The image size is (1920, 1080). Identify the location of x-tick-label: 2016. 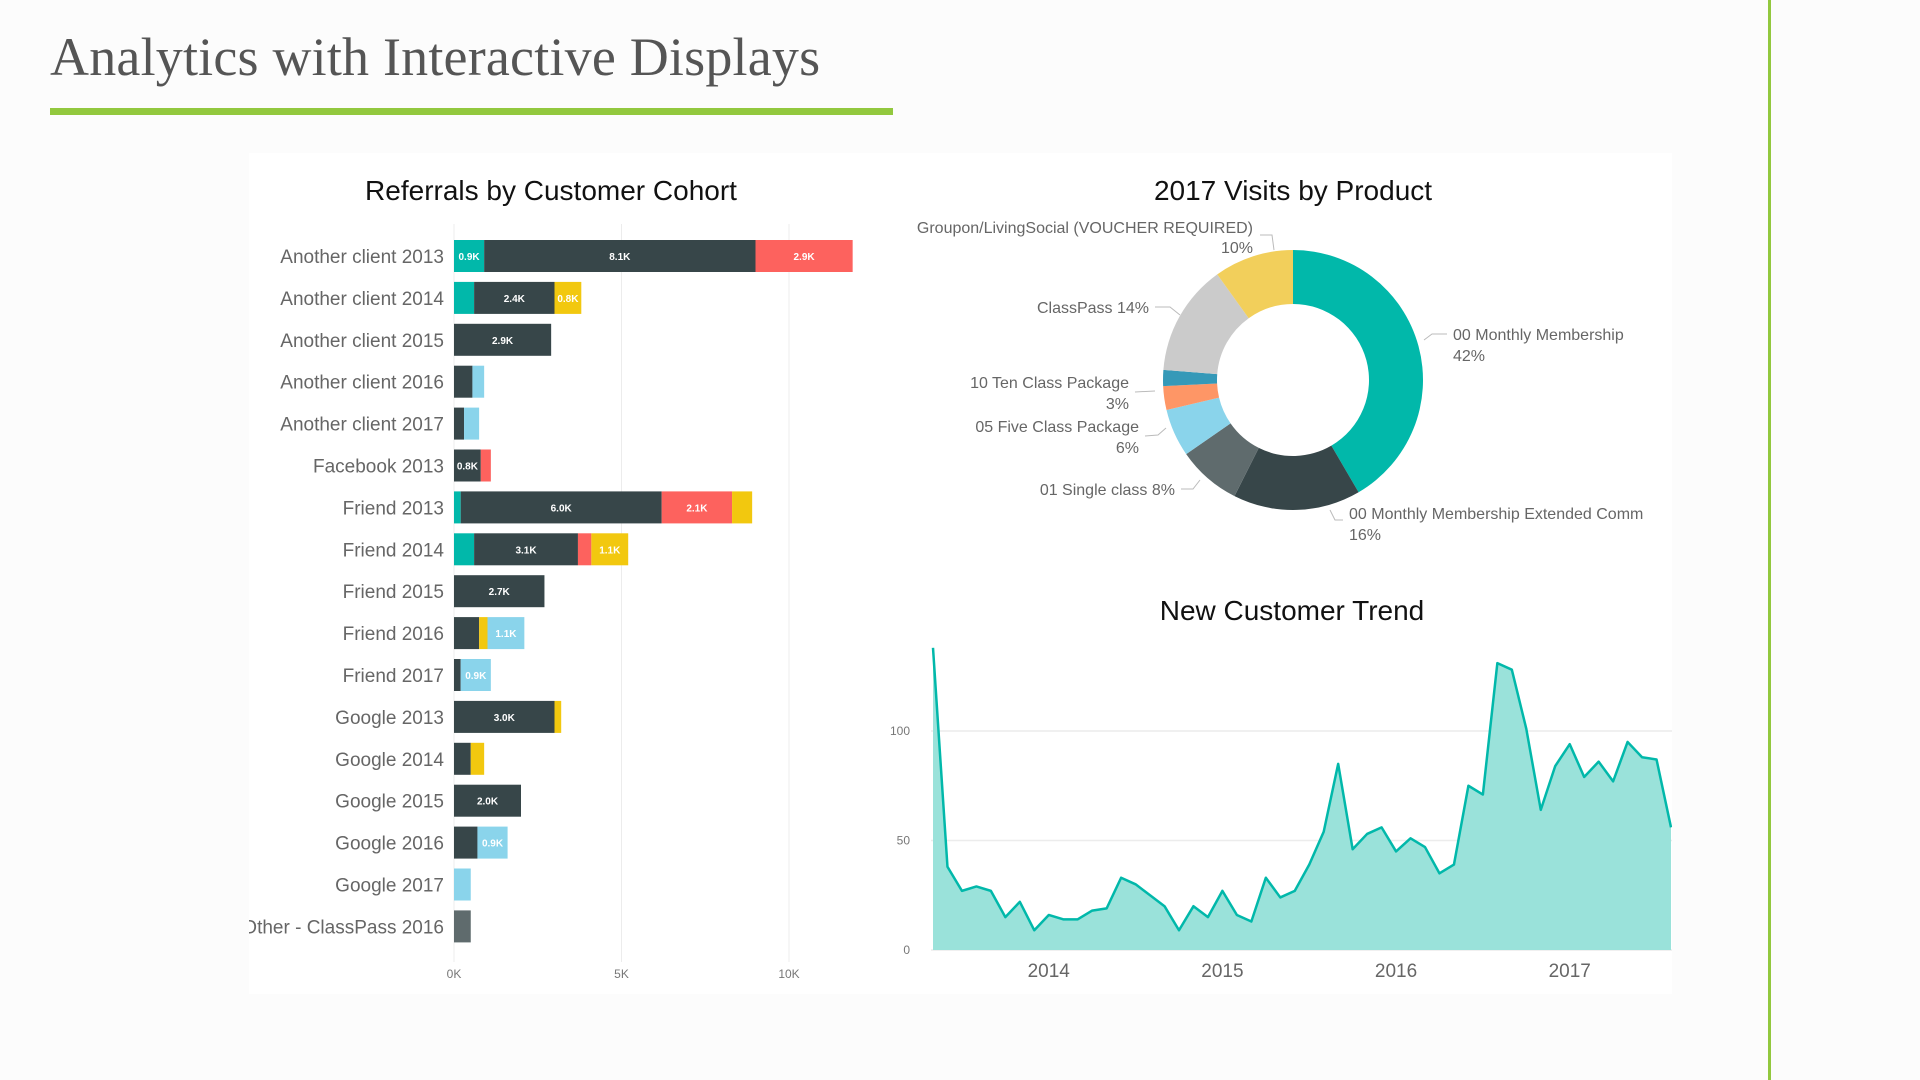
(1396, 971).